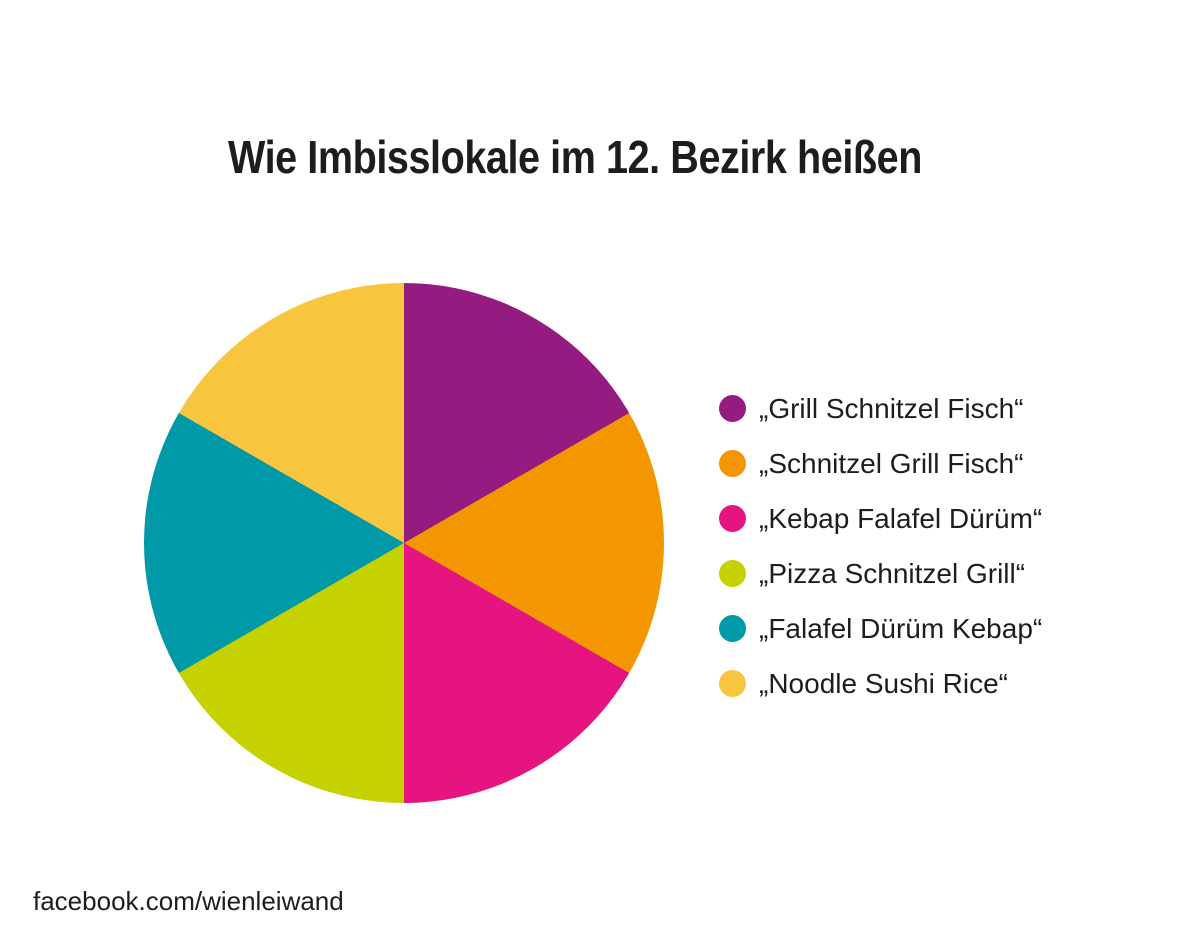 This screenshot has width=1200, height=940. I want to click on legend-item: „Kebap Falafel Dürüm“, so click(880, 518).